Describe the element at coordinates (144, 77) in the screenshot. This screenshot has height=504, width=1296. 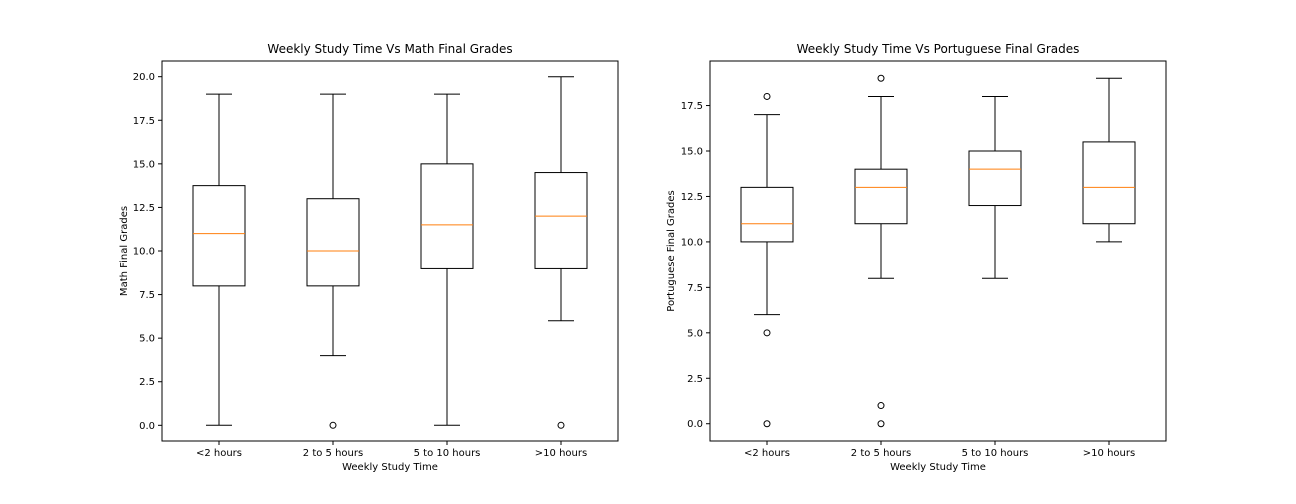
I see `y-tick-label: 20.0` at that location.